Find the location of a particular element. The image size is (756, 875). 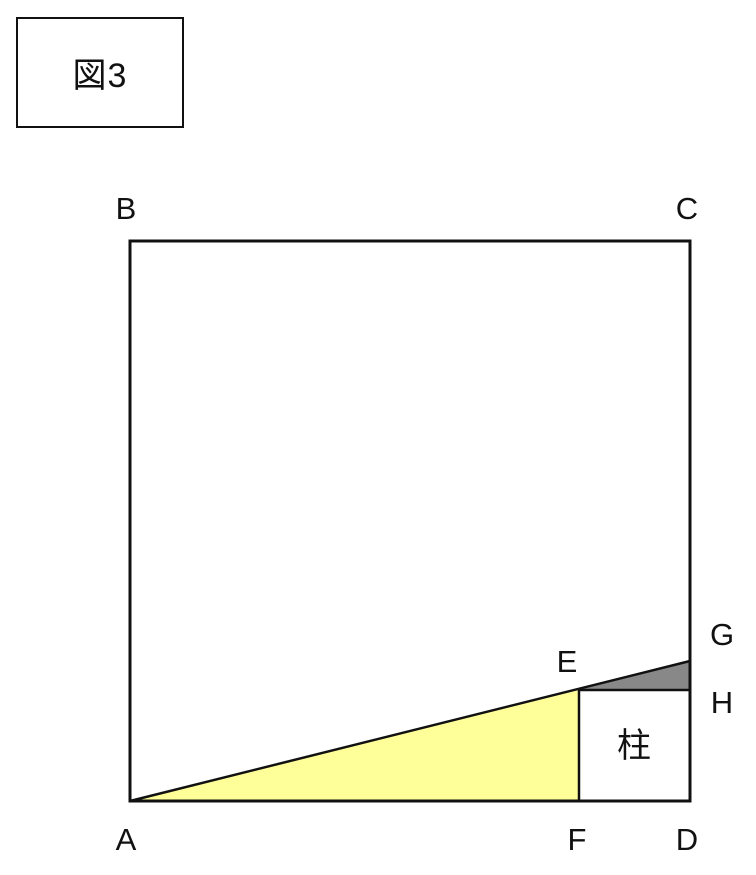

label-d: D is located at coordinates (687, 839).